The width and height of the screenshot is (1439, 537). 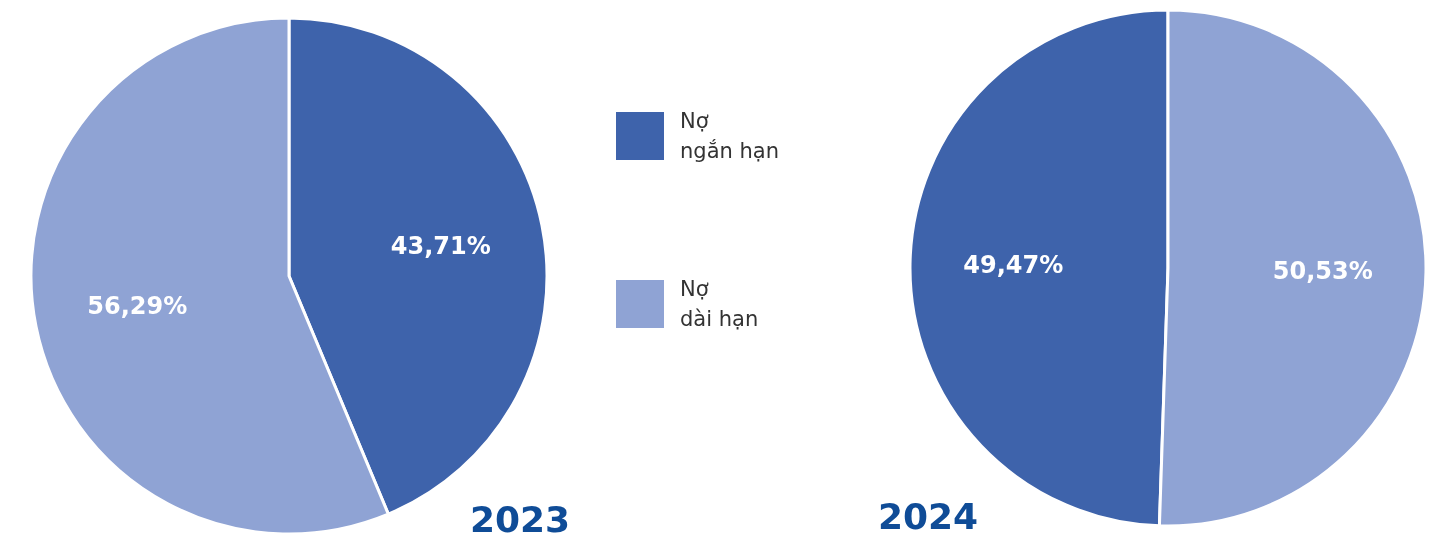 I want to click on legend-label: Nợ ngắn hạn, so click(x=730, y=136).